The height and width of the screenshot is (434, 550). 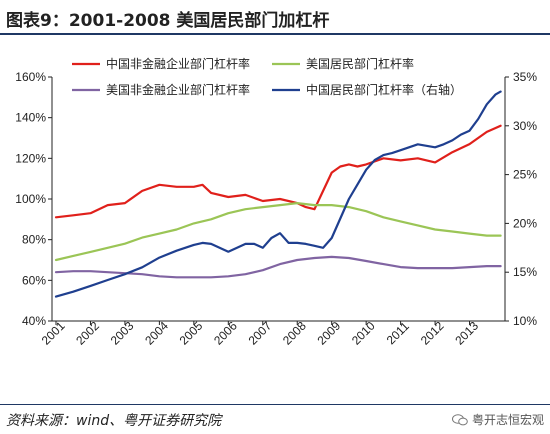 What do you see at coordinates (156, 333) in the screenshot?
I see `x-tick-label: 2004` at bounding box center [156, 333].